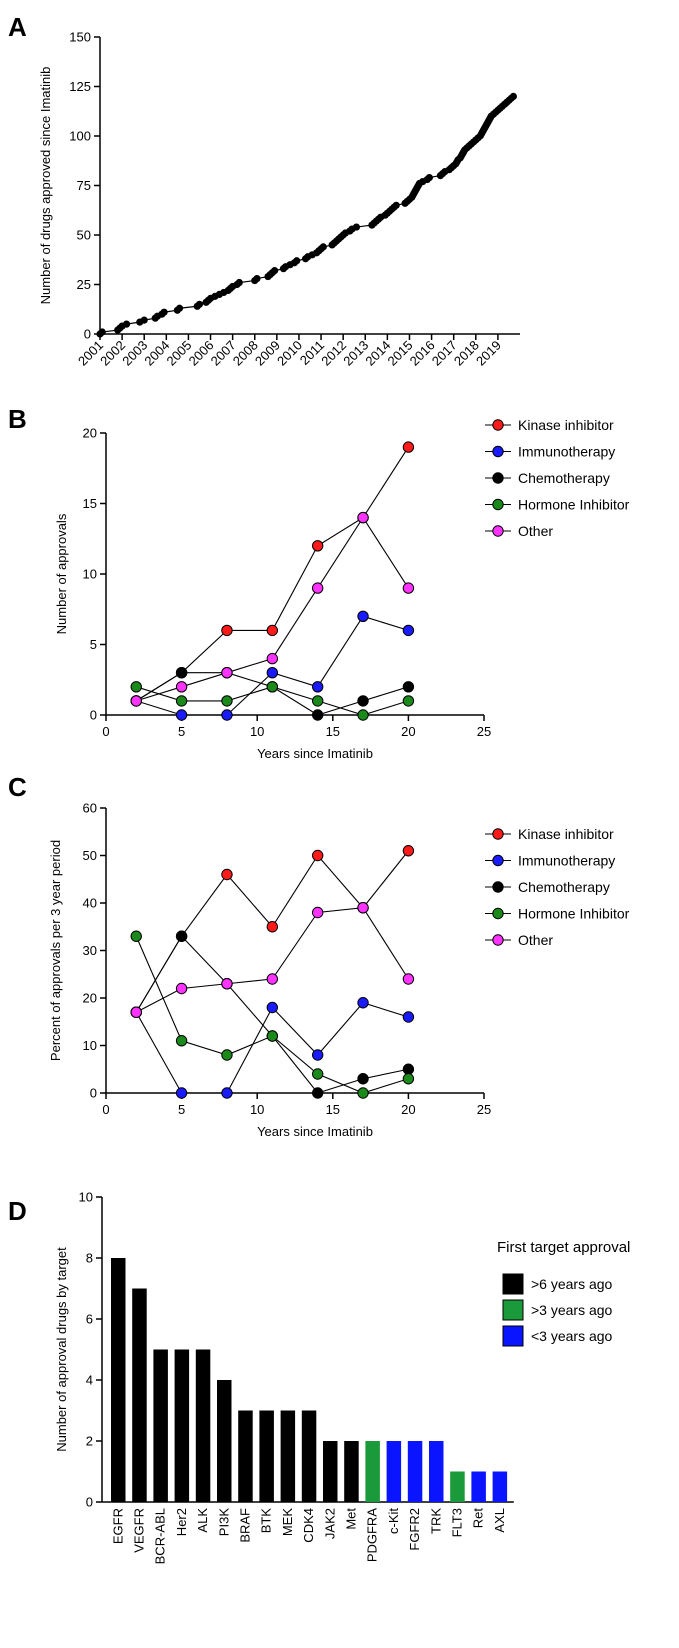  What do you see at coordinates (574, 914) in the screenshot?
I see `legend-label: Hormone Inhibitor` at bounding box center [574, 914].